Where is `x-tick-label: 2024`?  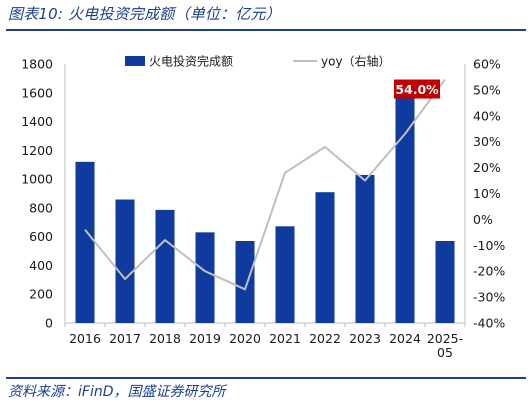
x-tick-label: 2024 is located at coordinates (405, 338).